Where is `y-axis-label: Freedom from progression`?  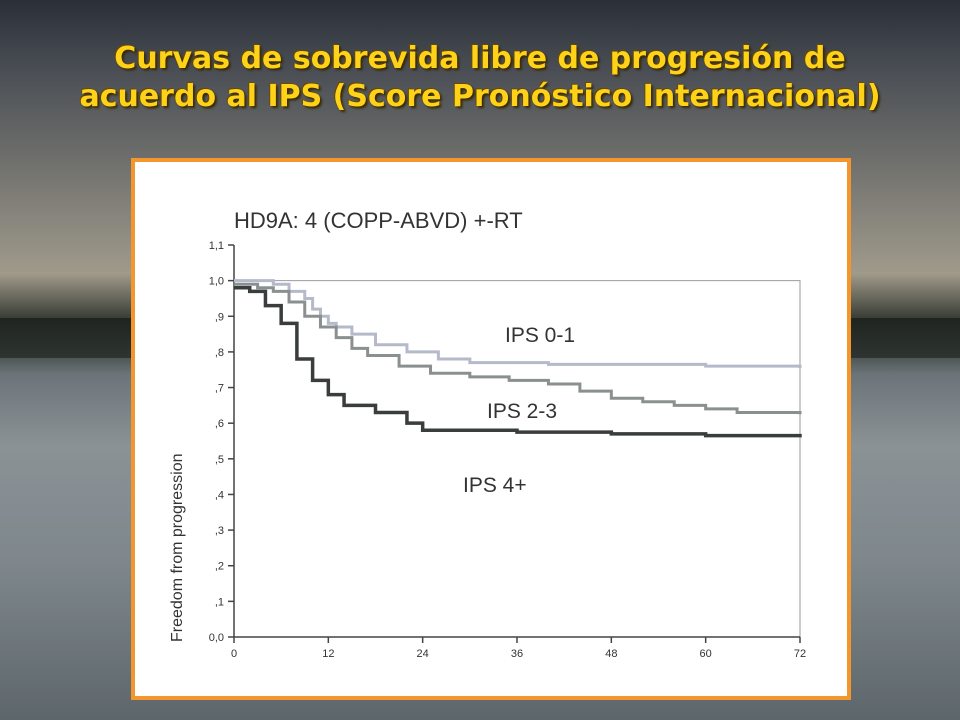 y-axis-label: Freedom from progression is located at coordinates (177, 547).